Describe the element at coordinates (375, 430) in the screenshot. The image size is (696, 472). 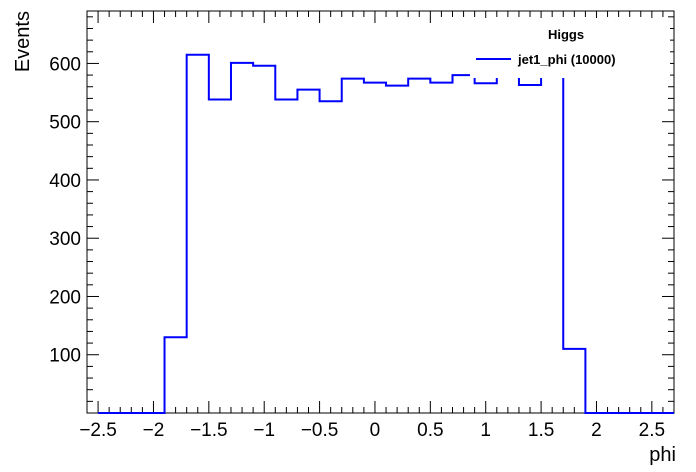
I see `x-tick-label: 0` at that location.